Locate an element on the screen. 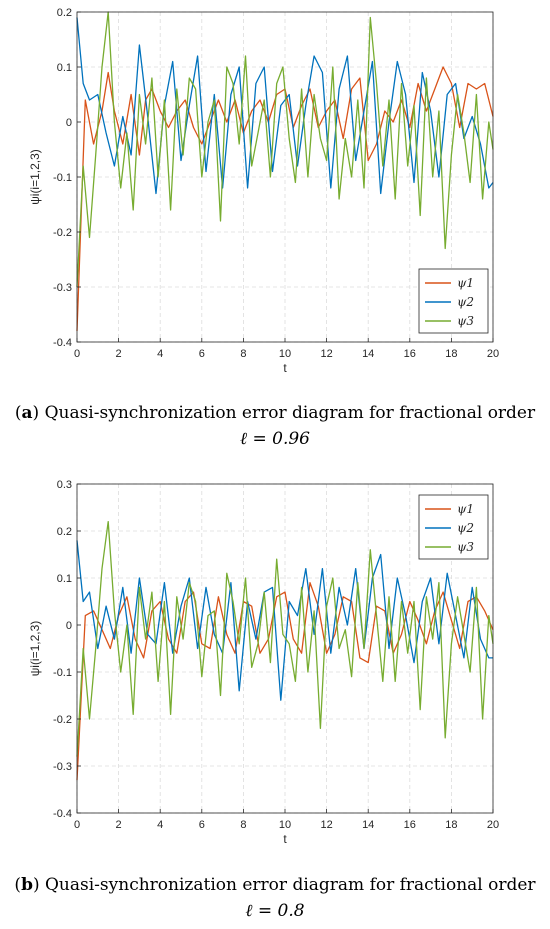 Image resolution: width=550 pixels, height=929 pixels. caption-b-equation: ℓ = 0.8 is located at coordinates (275, 911).